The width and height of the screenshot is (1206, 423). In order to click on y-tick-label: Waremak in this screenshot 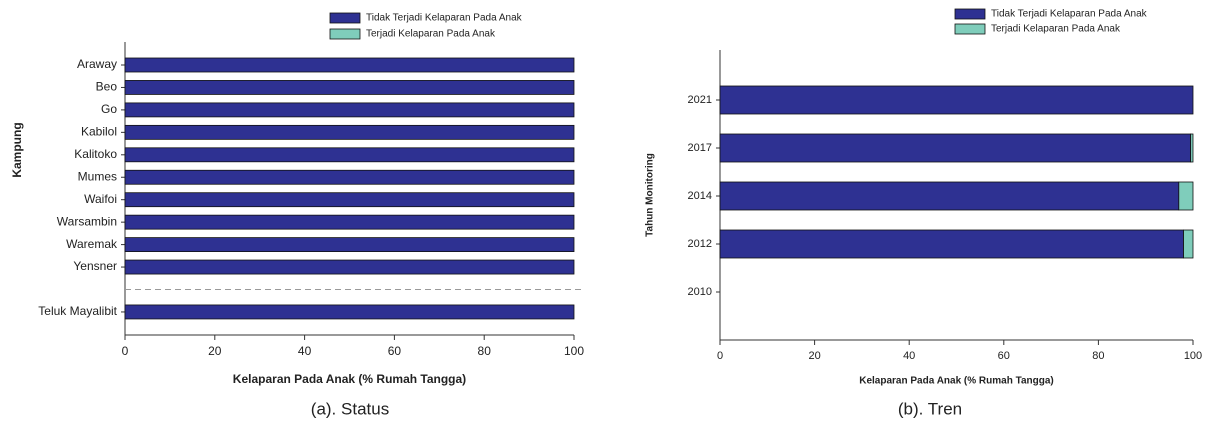, I will do `click(92, 244)`.